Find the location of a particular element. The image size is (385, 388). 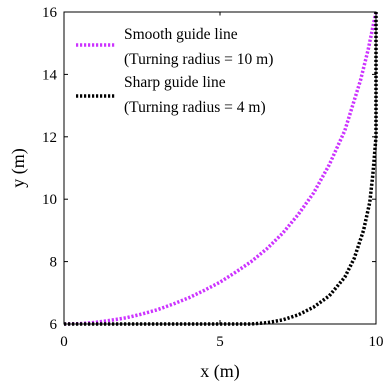

y-tick-label: 10 is located at coordinates (49, 200).